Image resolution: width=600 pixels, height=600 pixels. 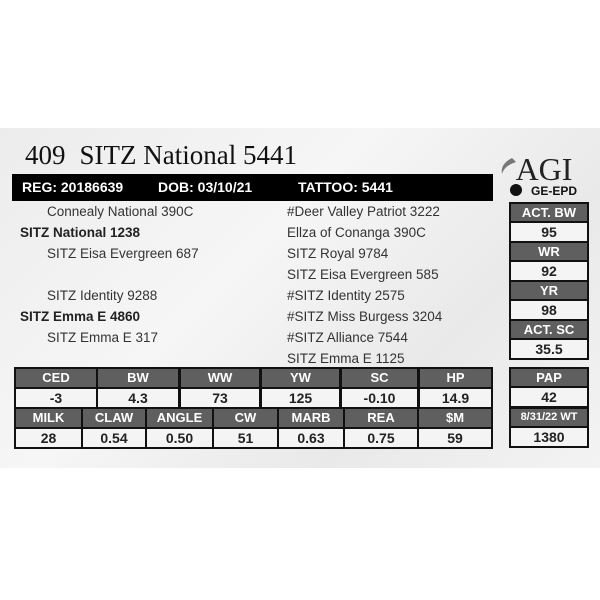 What do you see at coordinates (549, 329) in the screenshot?
I see `side-stat-label: ACT. SC` at bounding box center [549, 329].